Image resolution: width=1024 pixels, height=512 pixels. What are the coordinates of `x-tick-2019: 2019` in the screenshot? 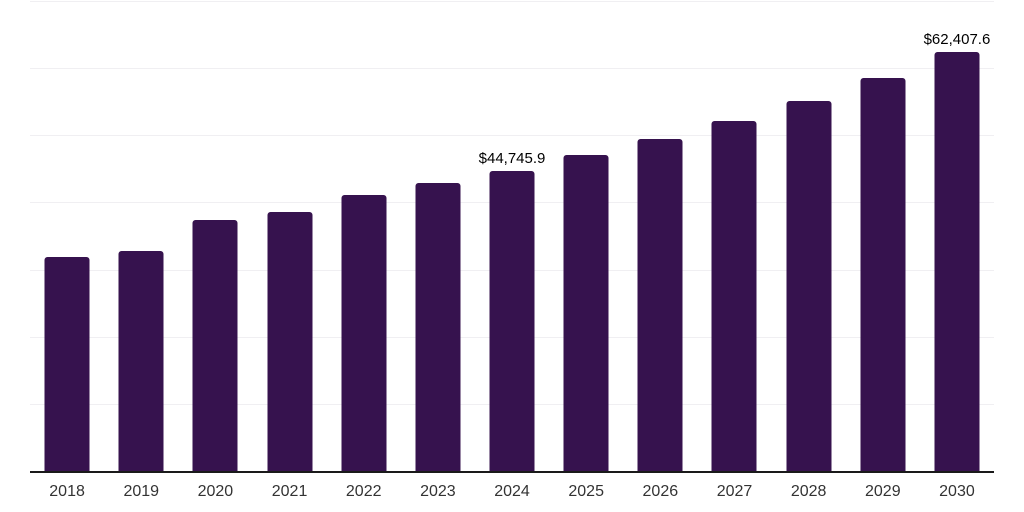 It's located at (141, 491).